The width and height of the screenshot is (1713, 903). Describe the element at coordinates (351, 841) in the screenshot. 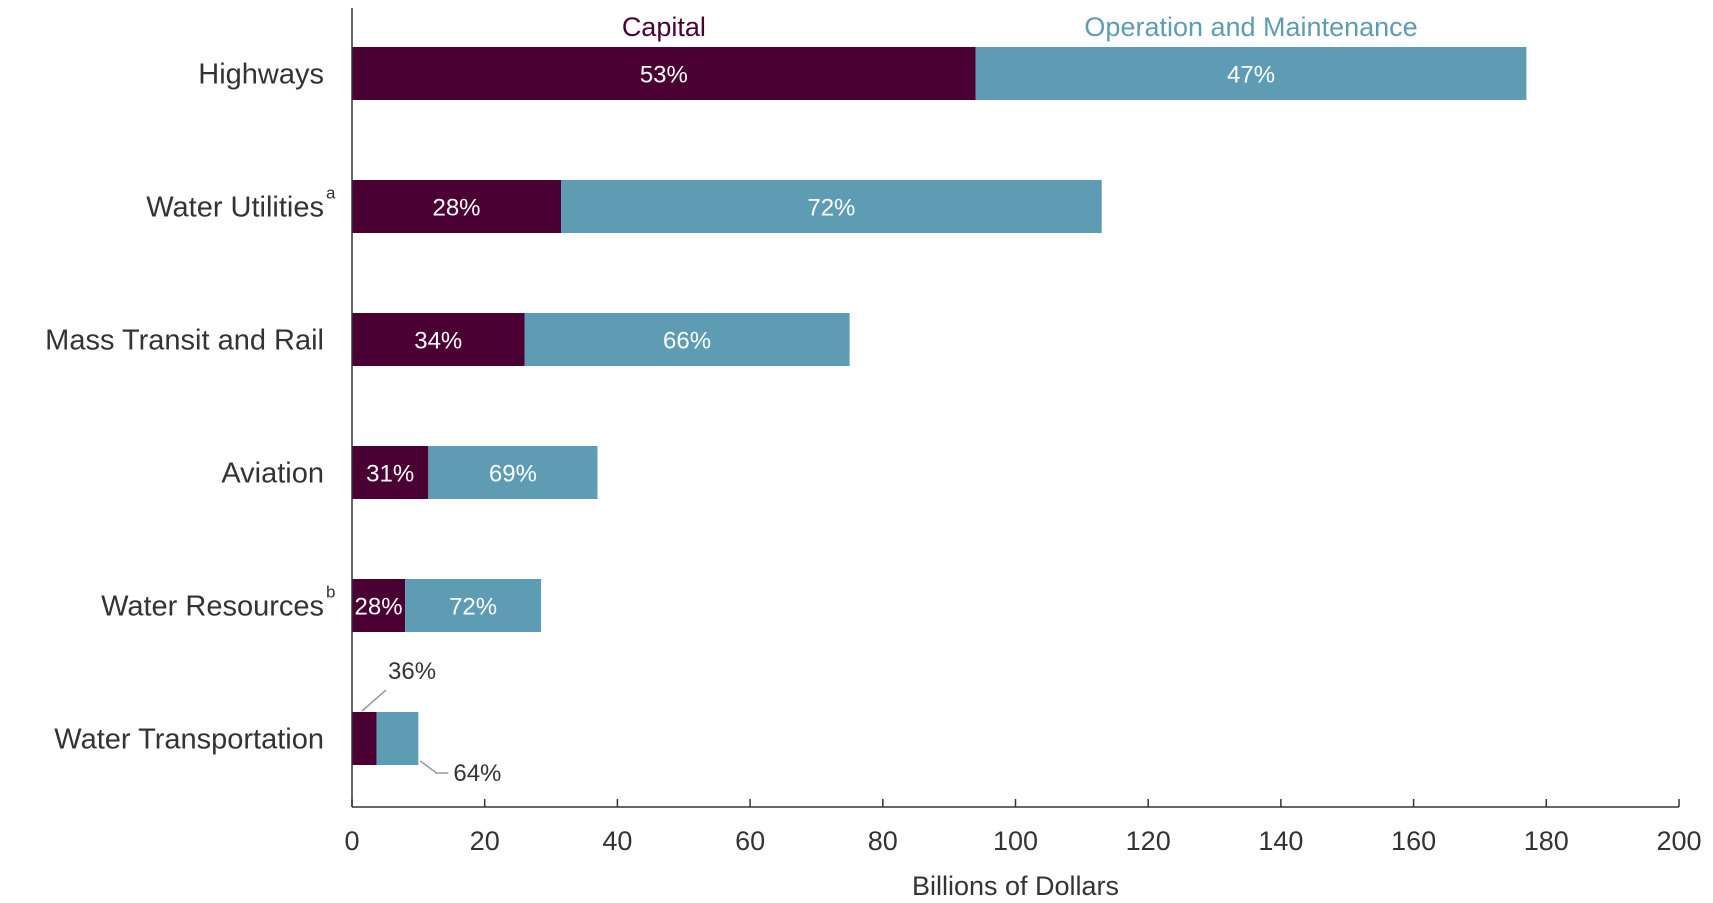

I see `x-tick-label-0: 0` at that location.